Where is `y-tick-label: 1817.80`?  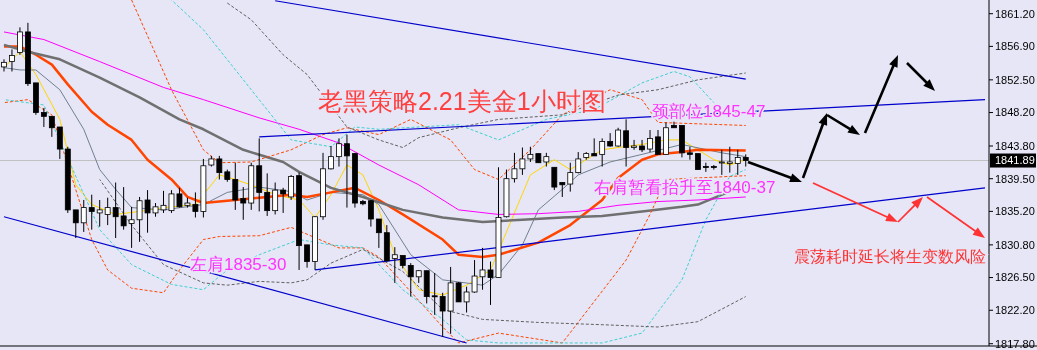 y-tick-label: 1817.80 is located at coordinates (1015, 343).